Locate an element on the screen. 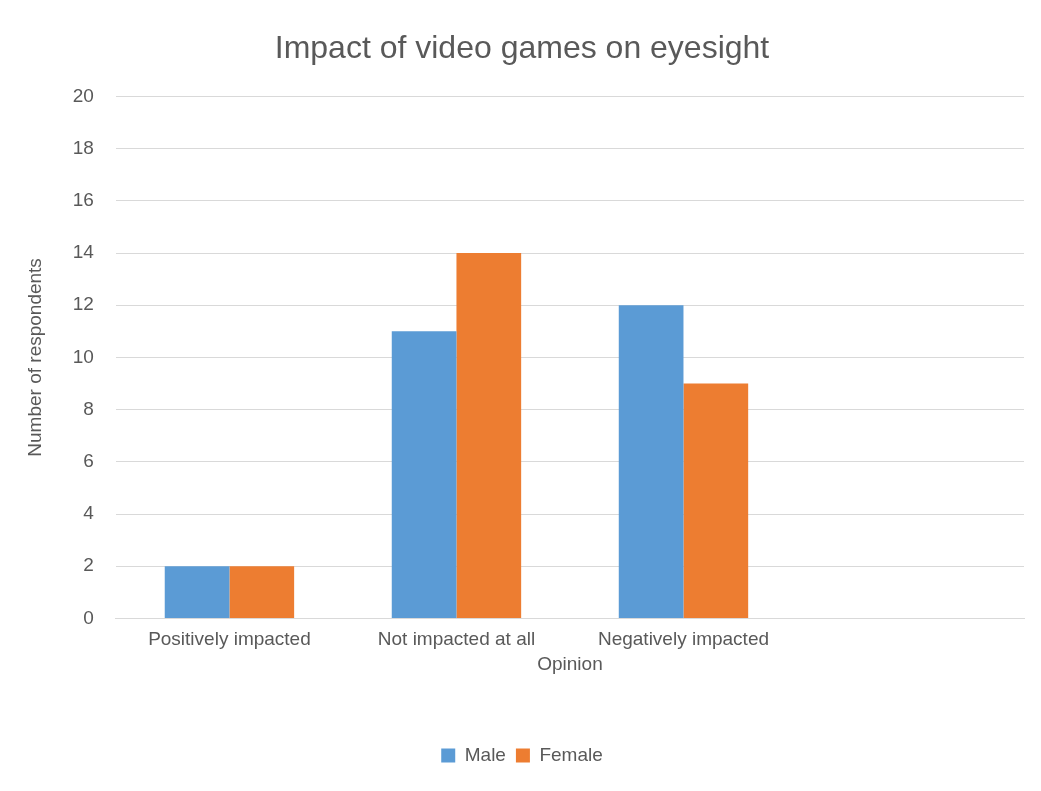 Image resolution: width=1041 pixels, height=791 pixels. y-axis-title: Number of respondents is located at coordinates (34, 357).